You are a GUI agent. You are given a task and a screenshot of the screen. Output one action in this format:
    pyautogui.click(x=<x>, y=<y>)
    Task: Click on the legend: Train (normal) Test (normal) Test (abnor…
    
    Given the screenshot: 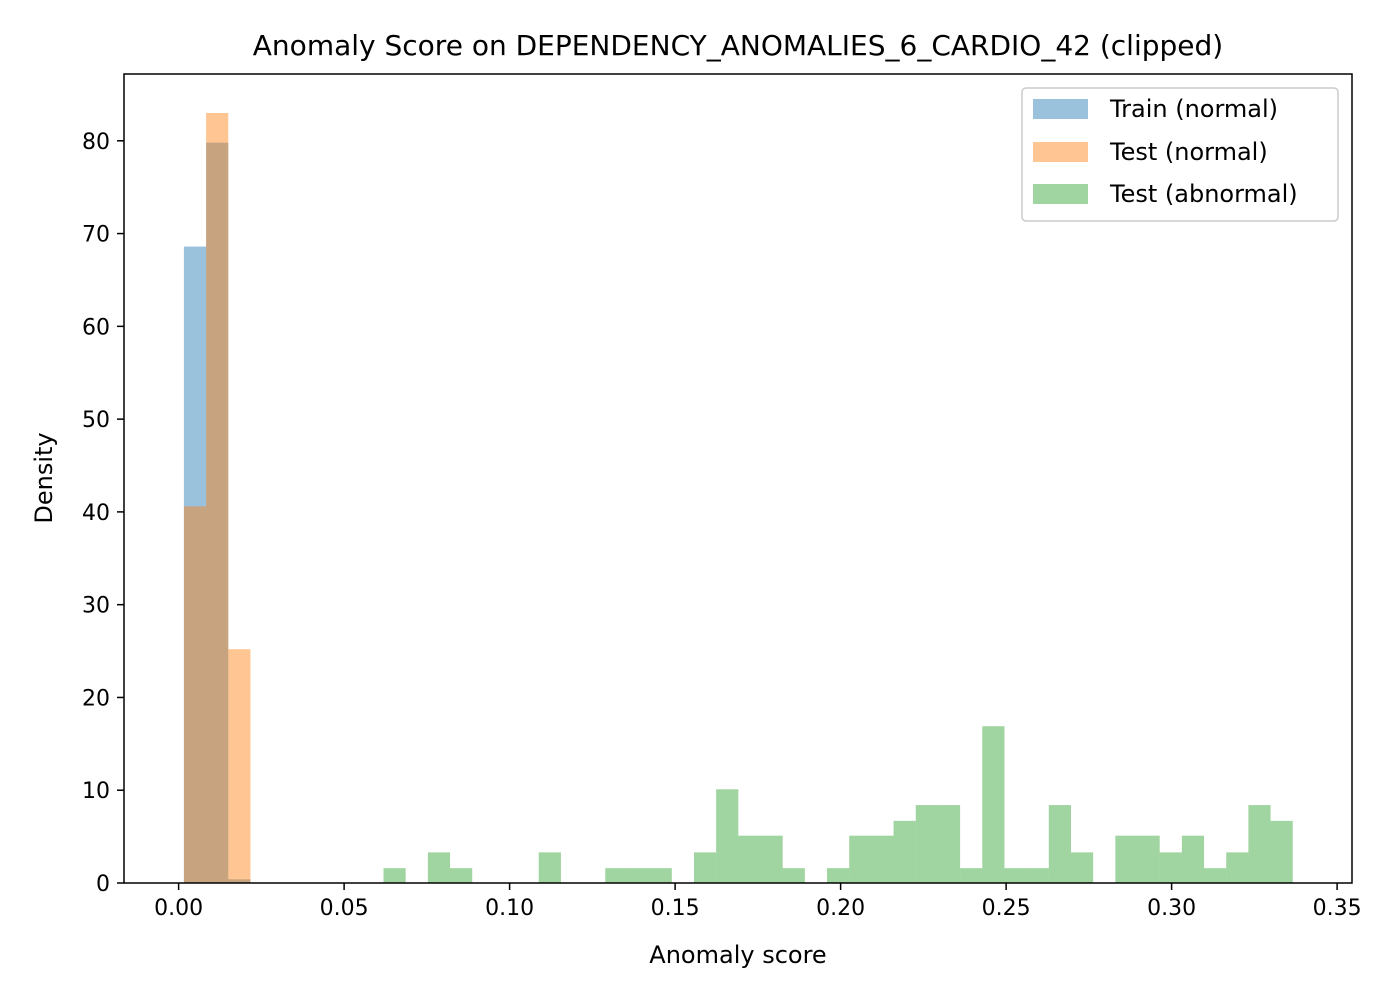 What is the action you would take?
    pyautogui.click(x=1180, y=154)
    